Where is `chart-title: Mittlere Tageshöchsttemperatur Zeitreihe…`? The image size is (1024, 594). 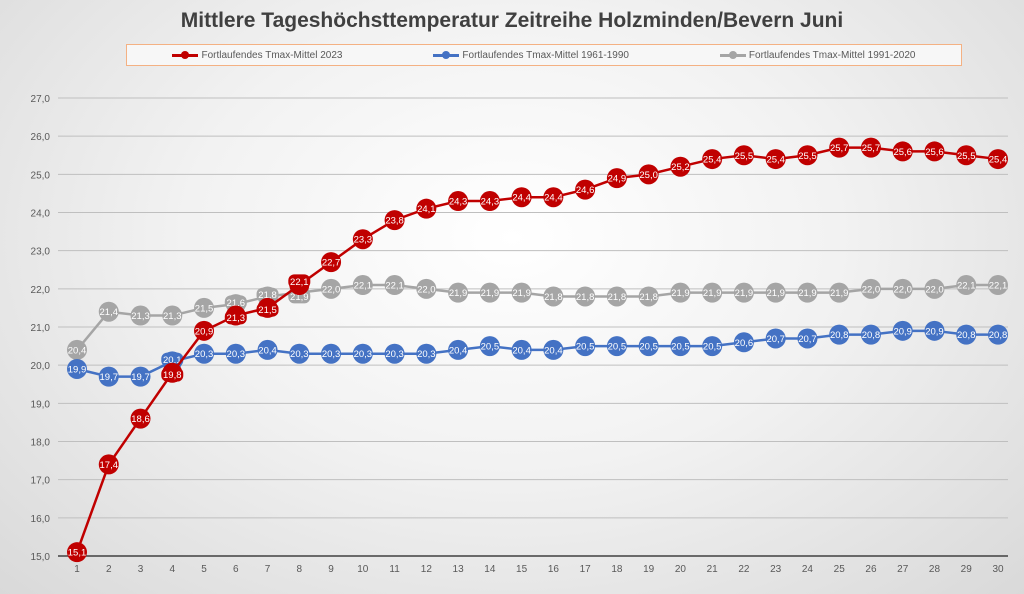 chart-title: Mittlere Tageshöchsttemperatur Zeitreihe… is located at coordinates (512, 20).